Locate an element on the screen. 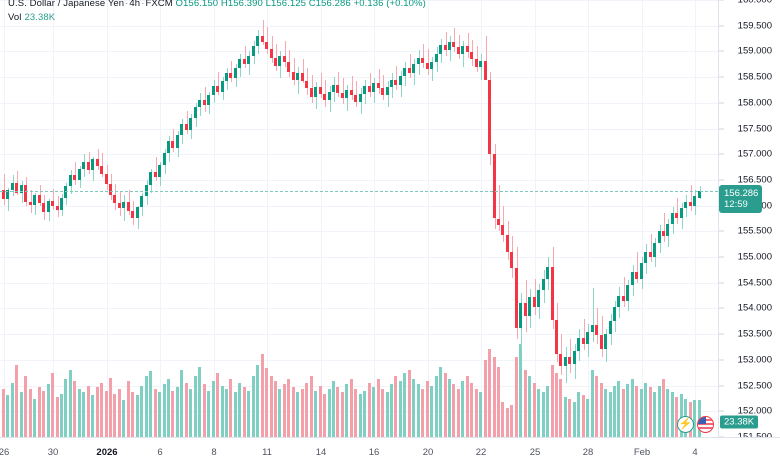  us-flag-icon is located at coordinates (705, 424).